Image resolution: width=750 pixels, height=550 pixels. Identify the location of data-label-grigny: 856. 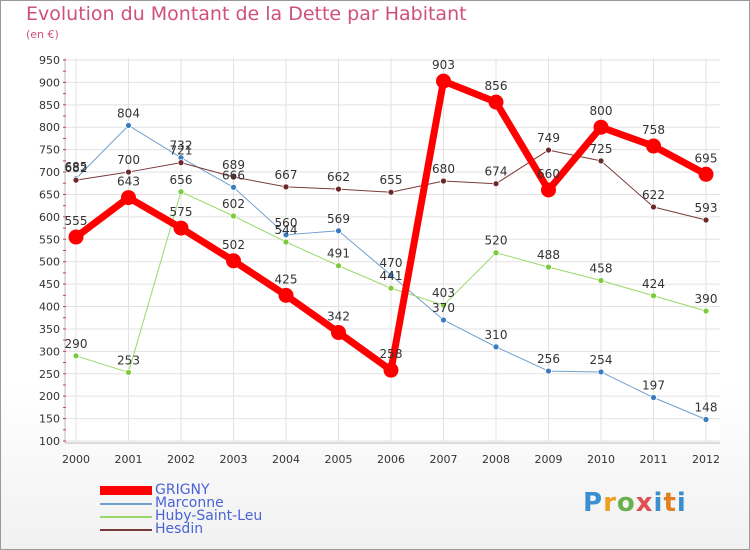
(496, 86).